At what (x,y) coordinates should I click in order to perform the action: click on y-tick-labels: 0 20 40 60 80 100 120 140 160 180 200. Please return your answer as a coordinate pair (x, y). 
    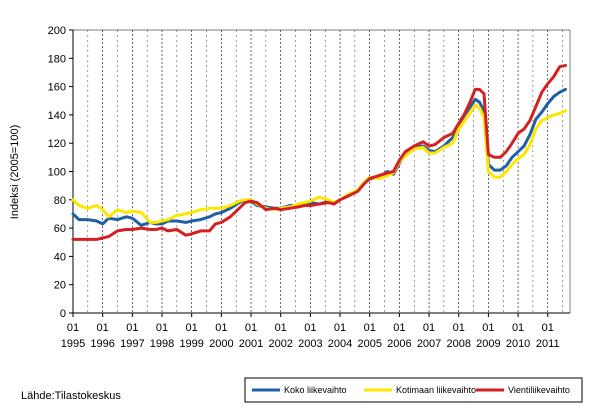
    Looking at the image, I should click on (60, 172).